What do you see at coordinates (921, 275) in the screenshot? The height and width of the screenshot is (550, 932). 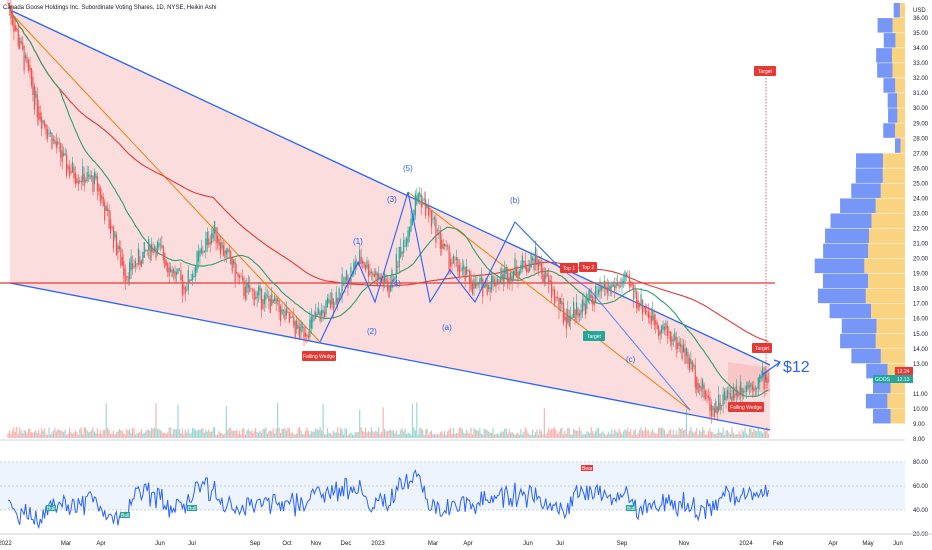 I see `price-tick: 19.00` at bounding box center [921, 275].